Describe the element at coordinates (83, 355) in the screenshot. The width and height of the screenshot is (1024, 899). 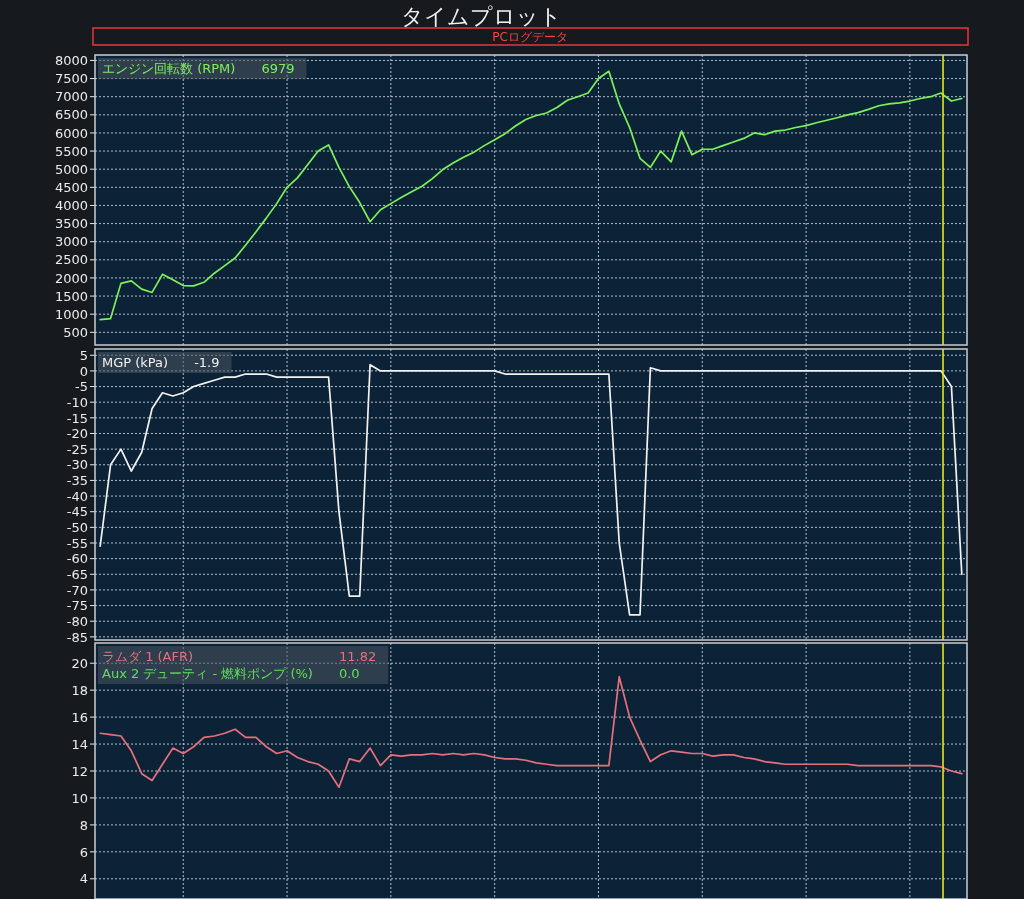
I see `y-tick-label: 5` at that location.